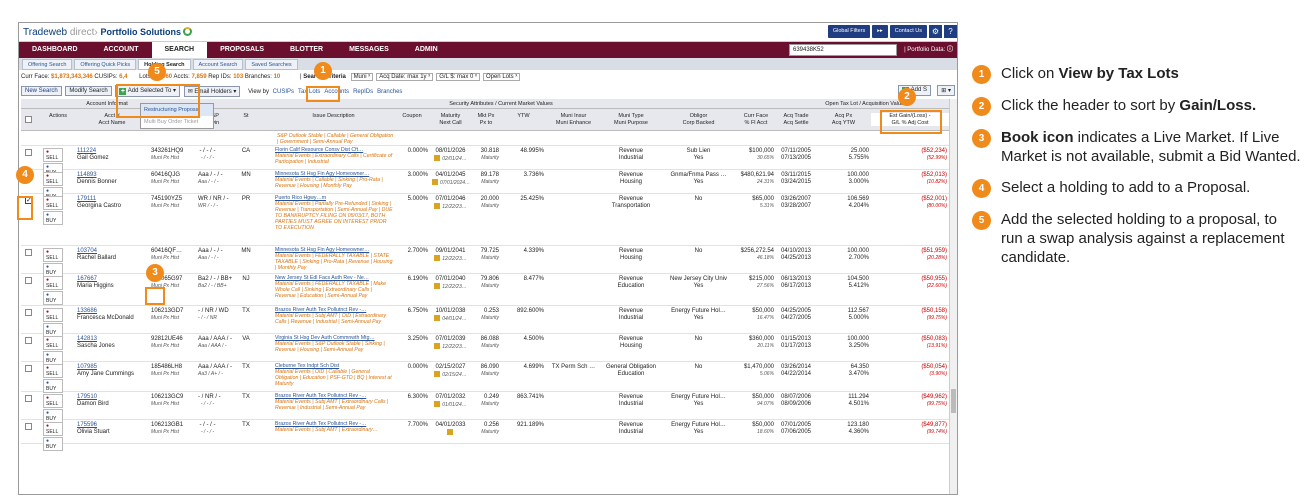  Describe the element at coordinates (172, 155) in the screenshot. I see `cusip-cell: 343261HQ9 Muni Px Hist` at that location.